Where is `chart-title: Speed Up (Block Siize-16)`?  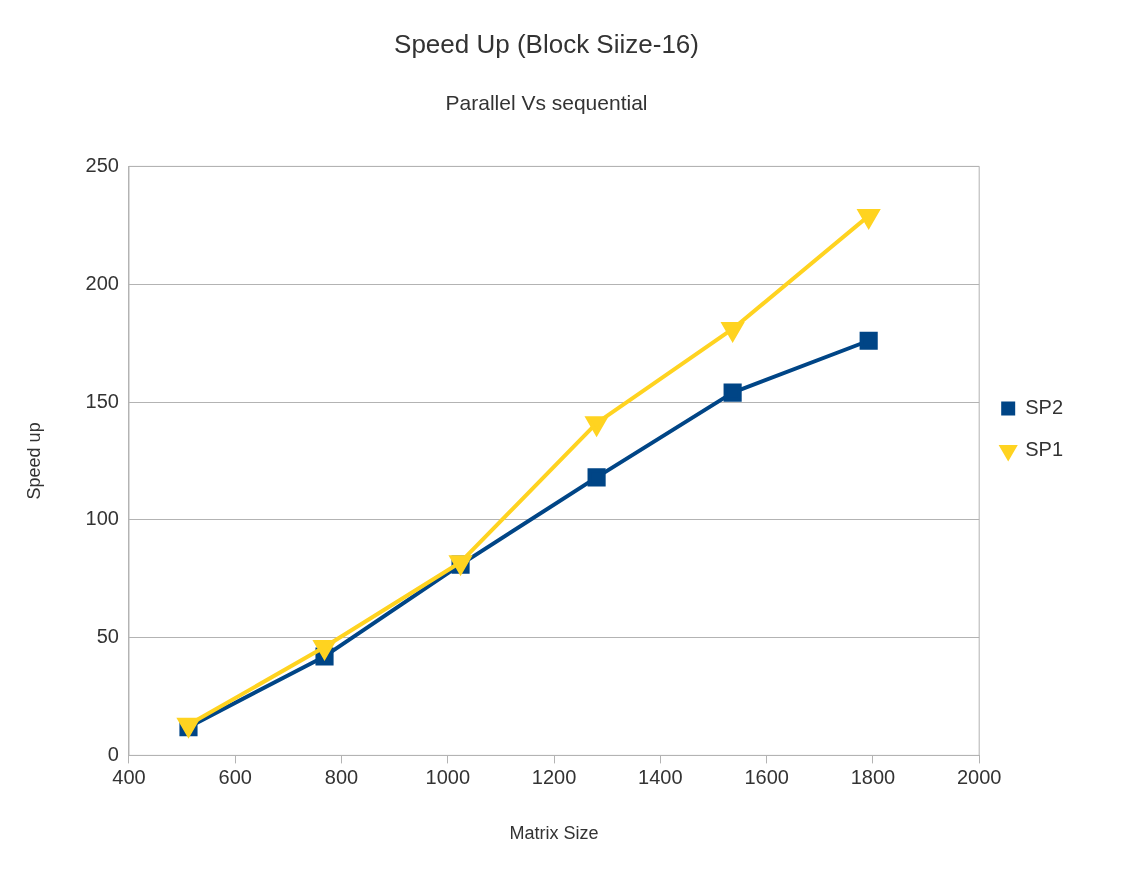 chart-title: Speed Up (Block Siize-16) is located at coordinates (546, 43).